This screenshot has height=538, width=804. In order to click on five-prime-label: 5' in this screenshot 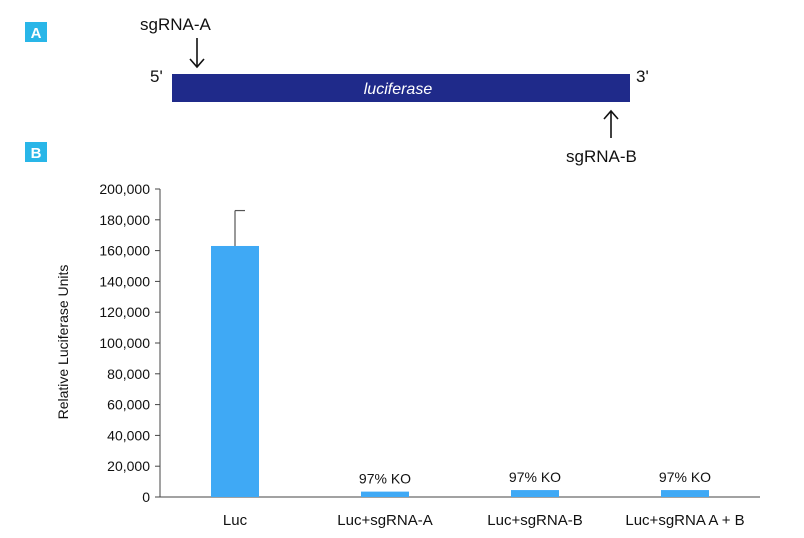, I will do `click(156, 76)`.